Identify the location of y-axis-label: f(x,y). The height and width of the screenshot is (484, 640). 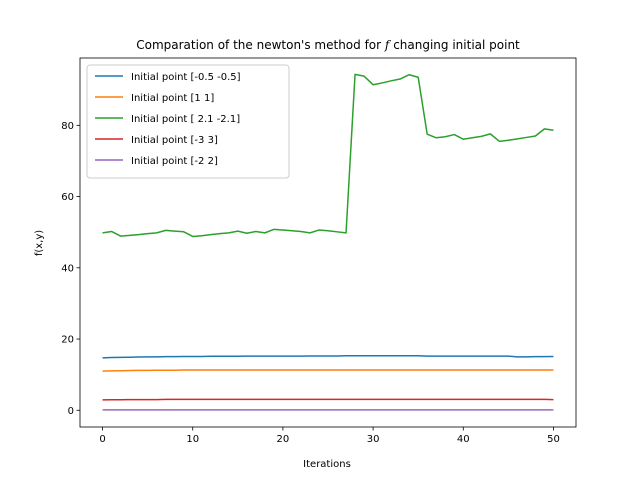
(39, 243).